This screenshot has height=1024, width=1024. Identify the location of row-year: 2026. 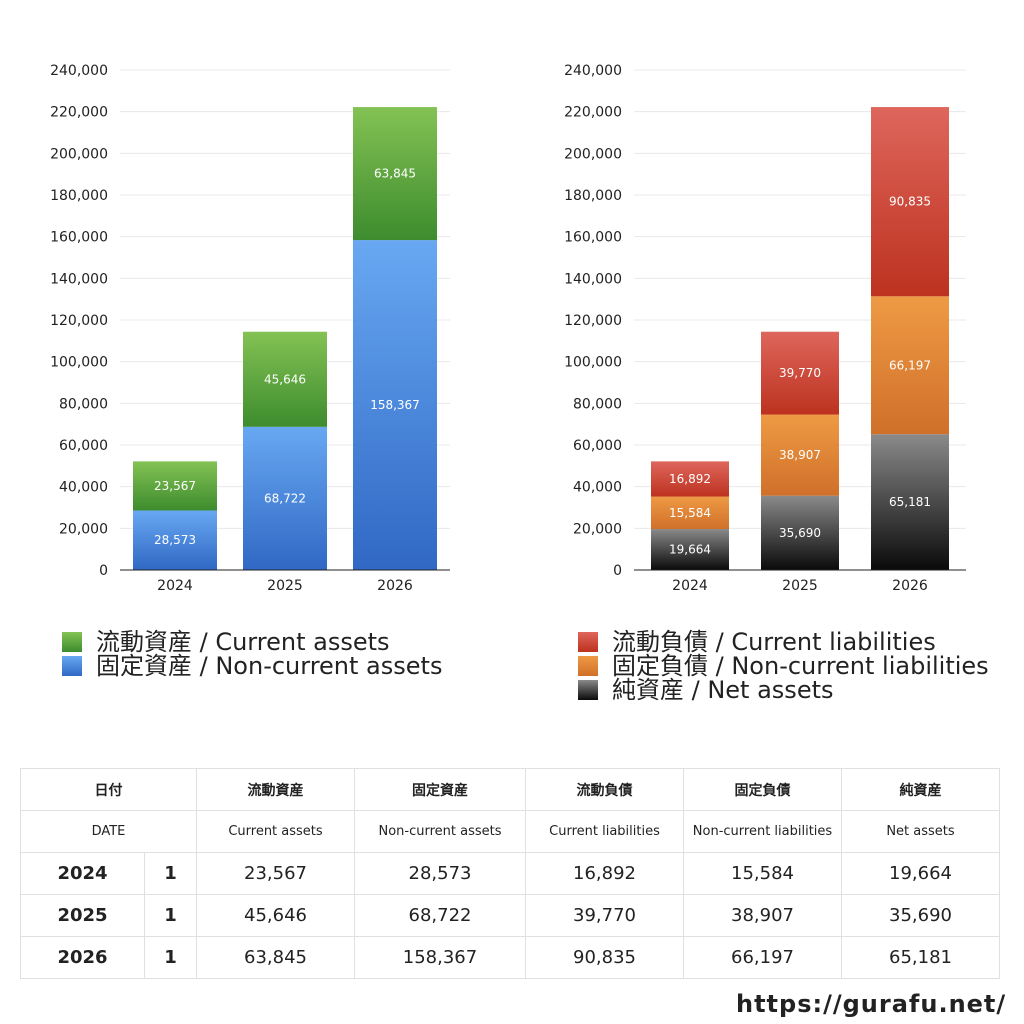
(82, 957).